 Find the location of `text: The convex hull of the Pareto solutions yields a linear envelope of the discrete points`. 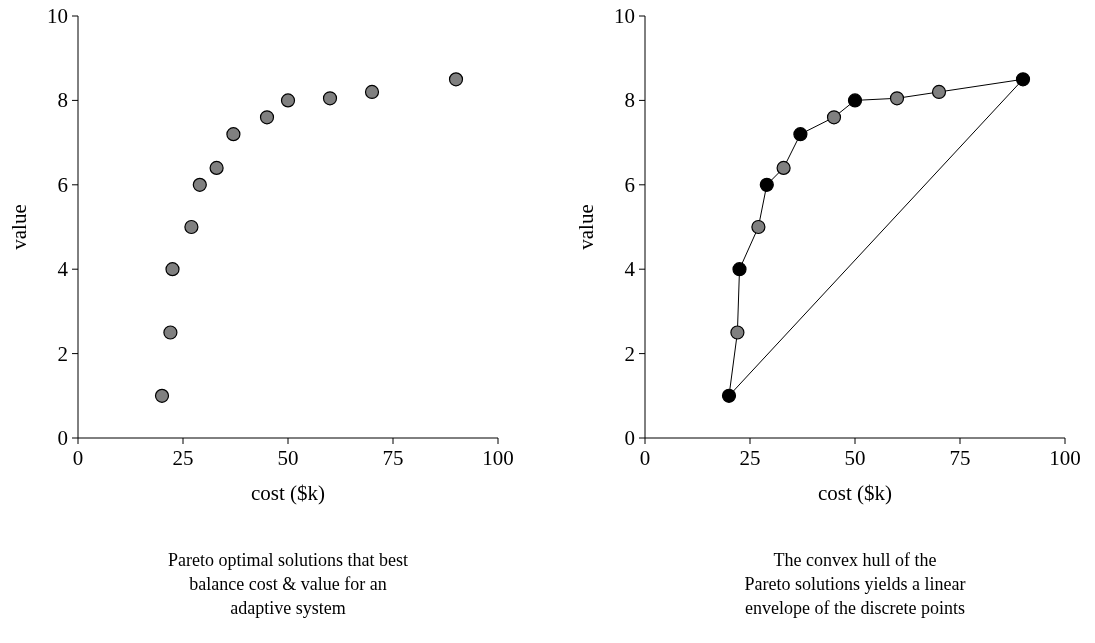

text: The convex hull of the Pareto solutions yields a linear envelope of the discrete points is located at coordinates (855, 584).